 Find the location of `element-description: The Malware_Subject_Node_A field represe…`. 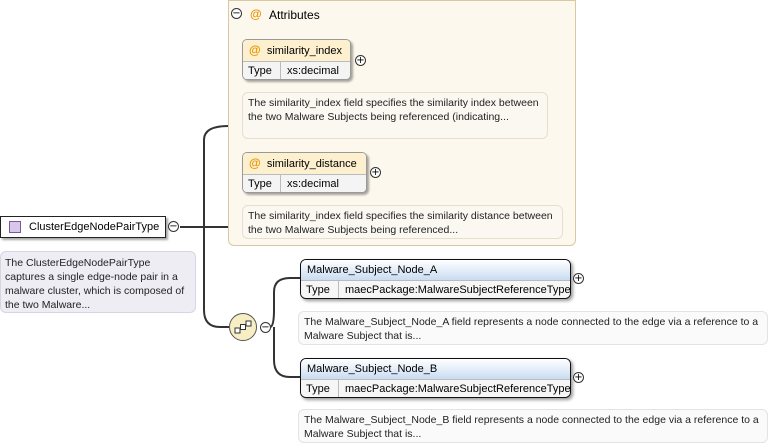

element-description: The Malware_Subject_Node_A field represe… is located at coordinates (533, 328).